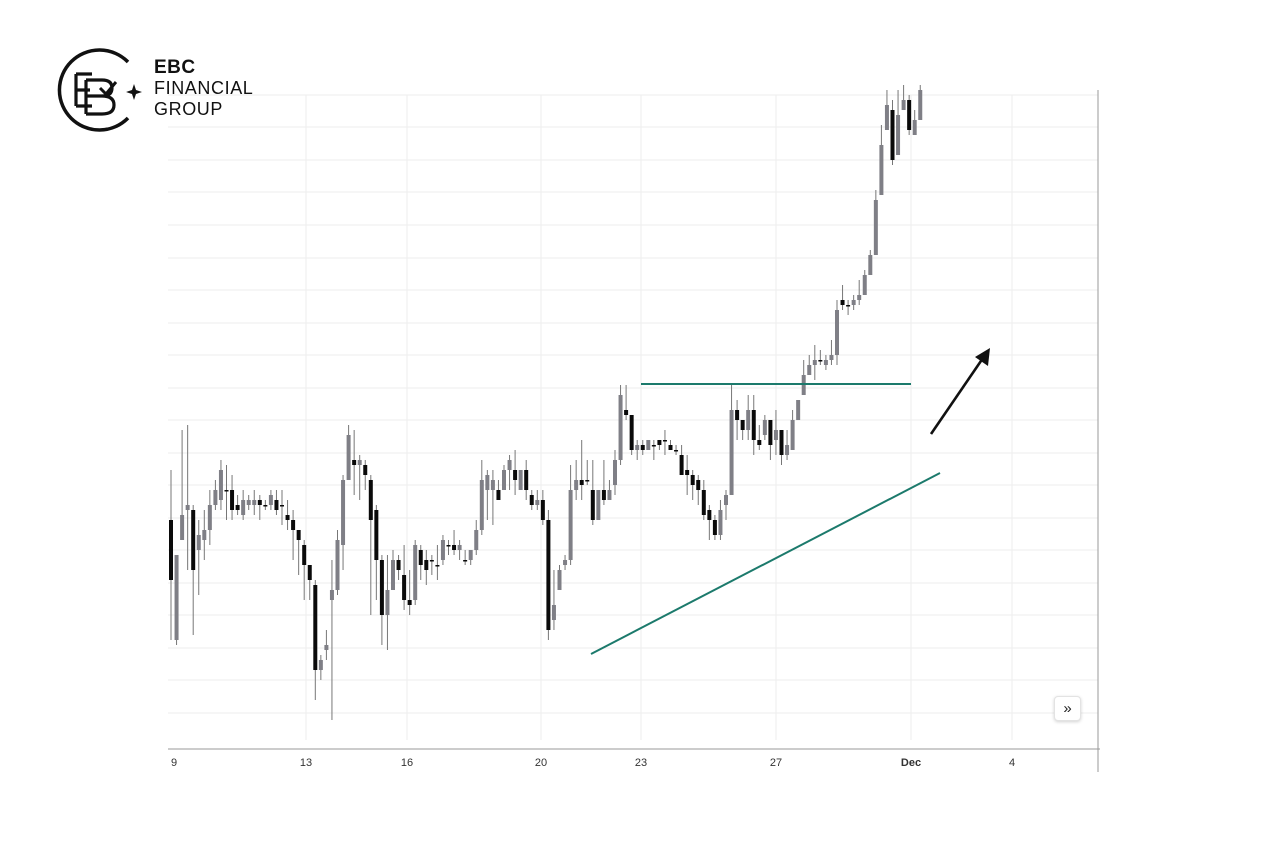 Image resolution: width=1280 pixels, height=854 pixels. What do you see at coordinates (1012, 763) in the screenshot?
I see `x-tick-label: 4` at bounding box center [1012, 763].